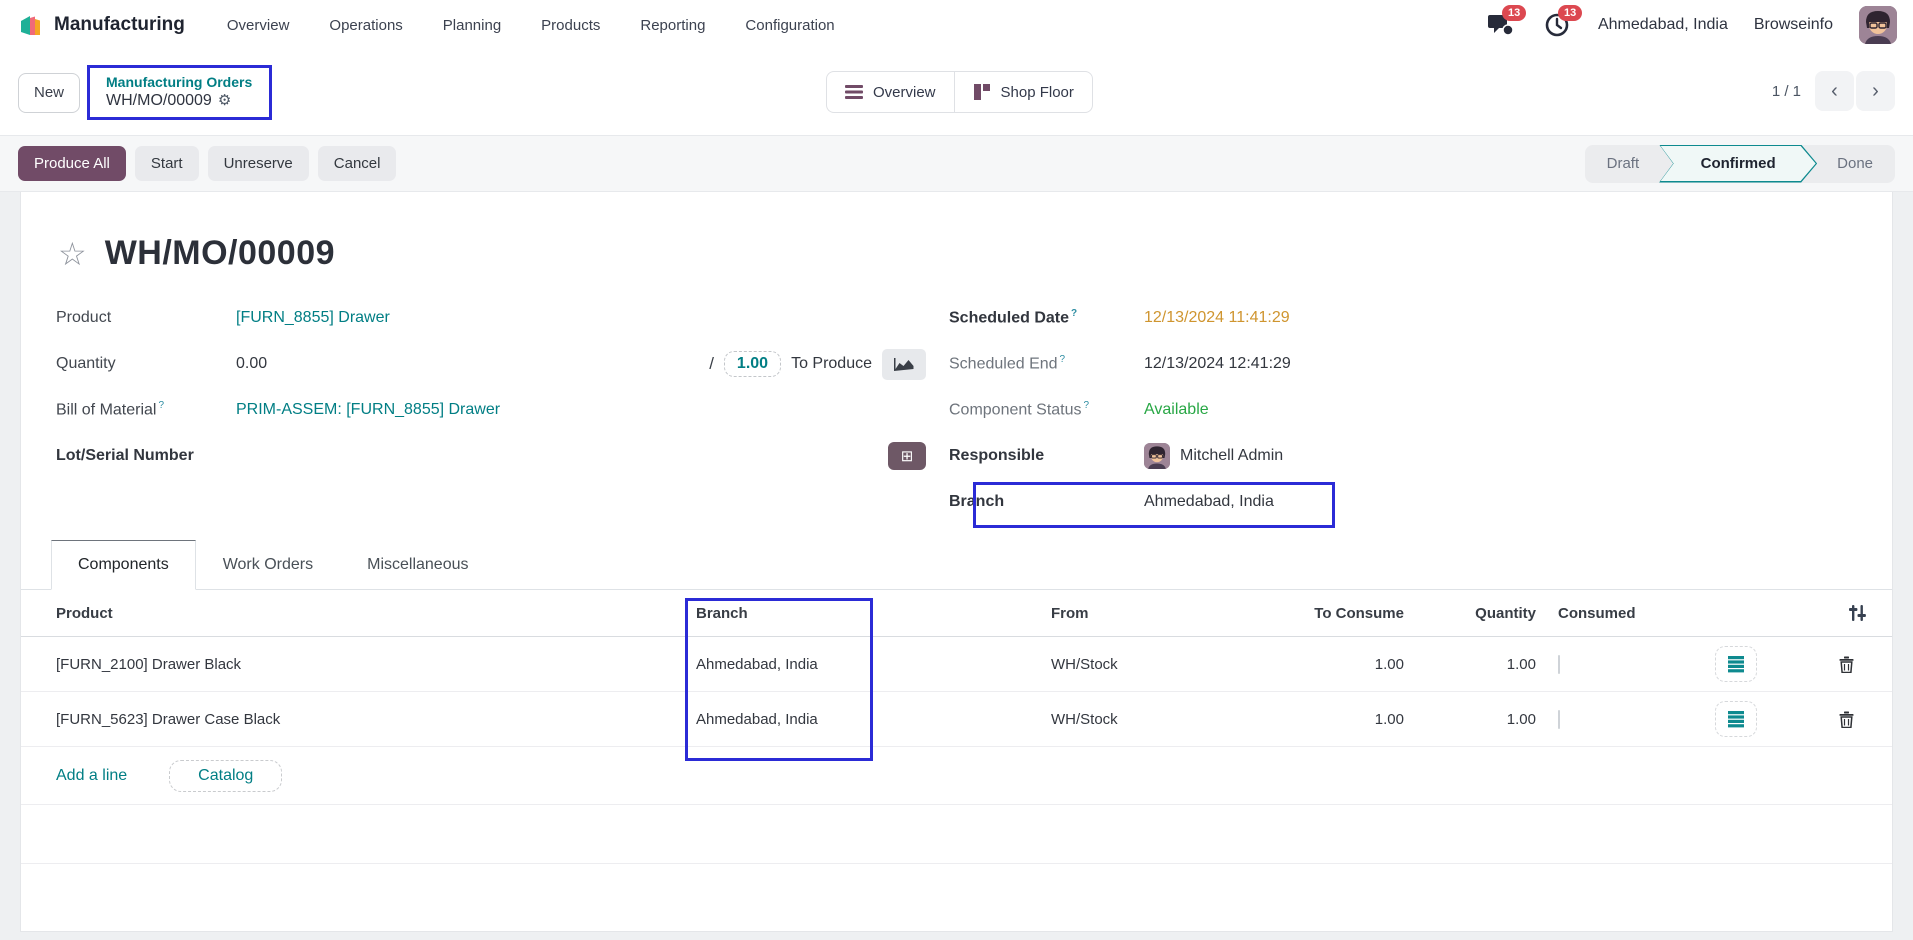 The width and height of the screenshot is (1913, 940). What do you see at coordinates (179, 81) in the screenshot?
I see `breadcrumb-parent-link: Manufacturing Orders` at bounding box center [179, 81].